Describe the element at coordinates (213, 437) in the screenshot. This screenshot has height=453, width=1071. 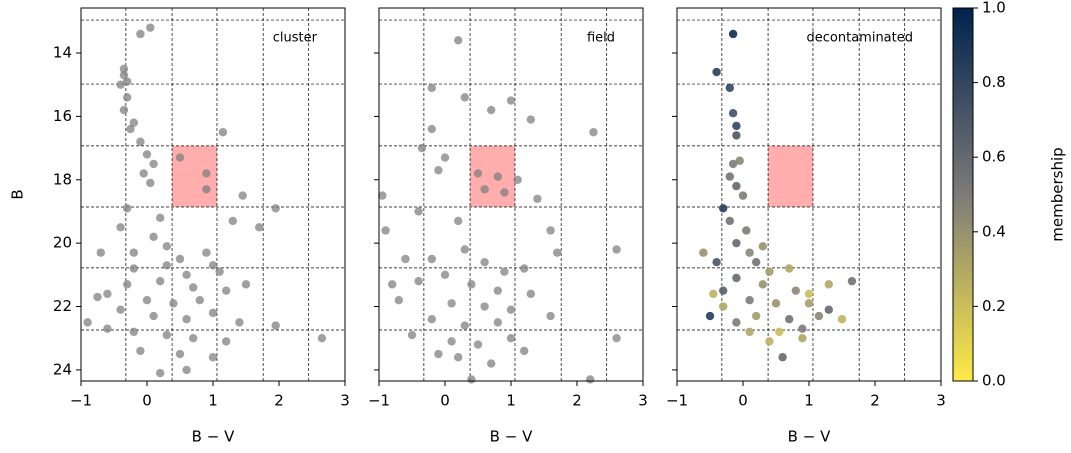
I see `x-axis-label: B − V` at that location.